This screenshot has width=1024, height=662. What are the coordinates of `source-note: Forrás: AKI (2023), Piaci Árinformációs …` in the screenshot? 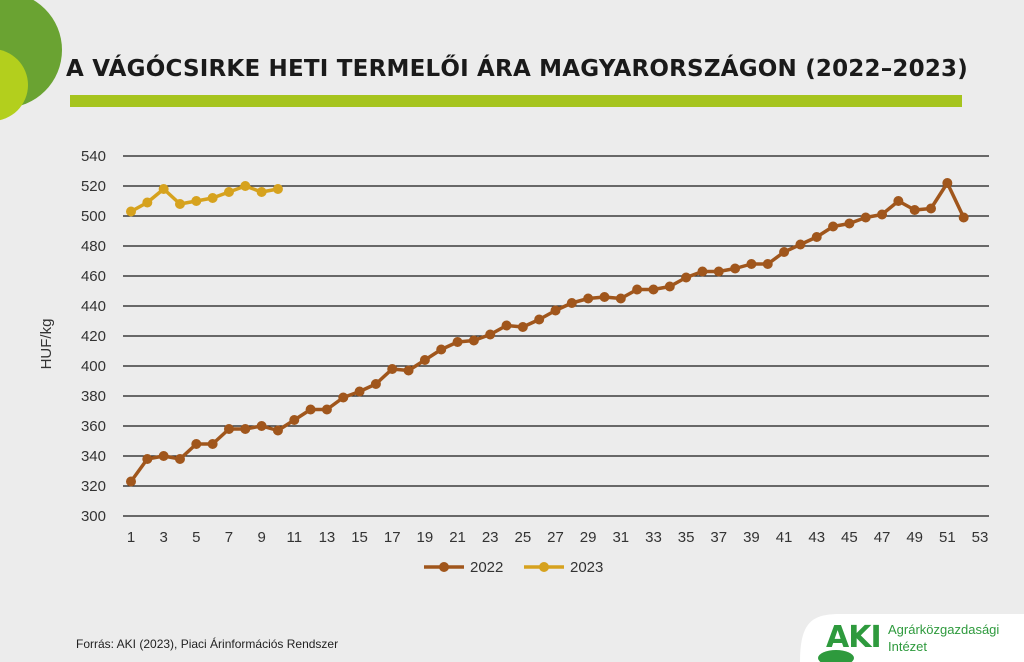 It's located at (207, 644).